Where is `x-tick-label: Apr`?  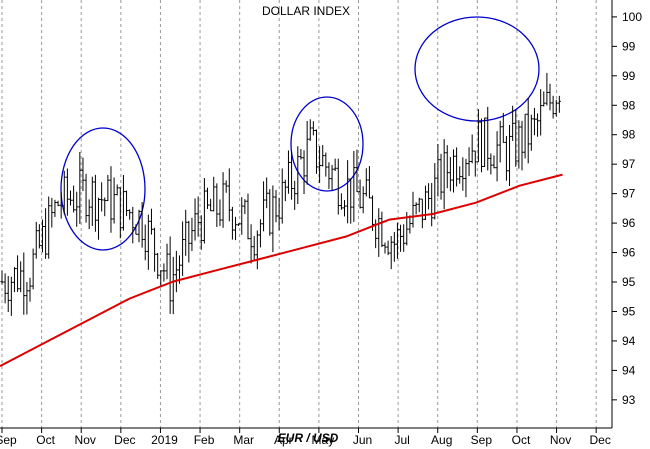
x-tick-label: Apr is located at coordinates (283, 440).